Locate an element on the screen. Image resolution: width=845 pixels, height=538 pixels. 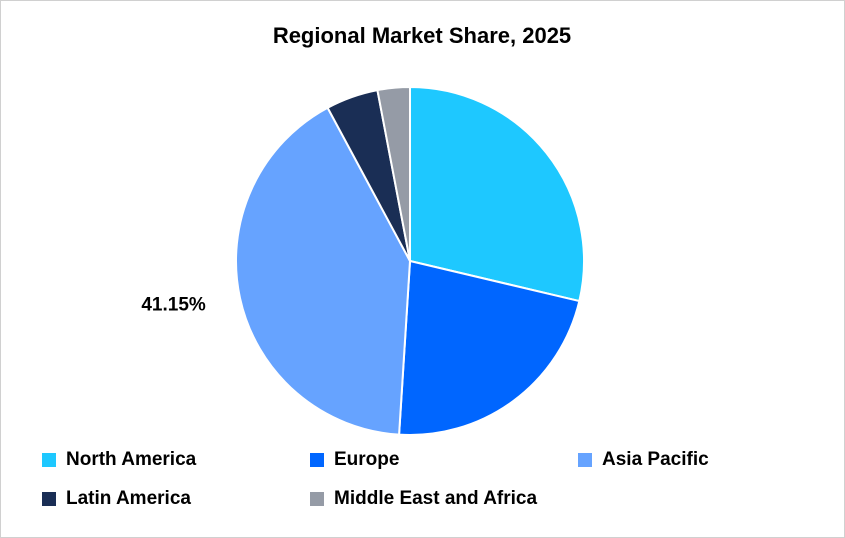
data-label: 41.15% is located at coordinates (173, 305).